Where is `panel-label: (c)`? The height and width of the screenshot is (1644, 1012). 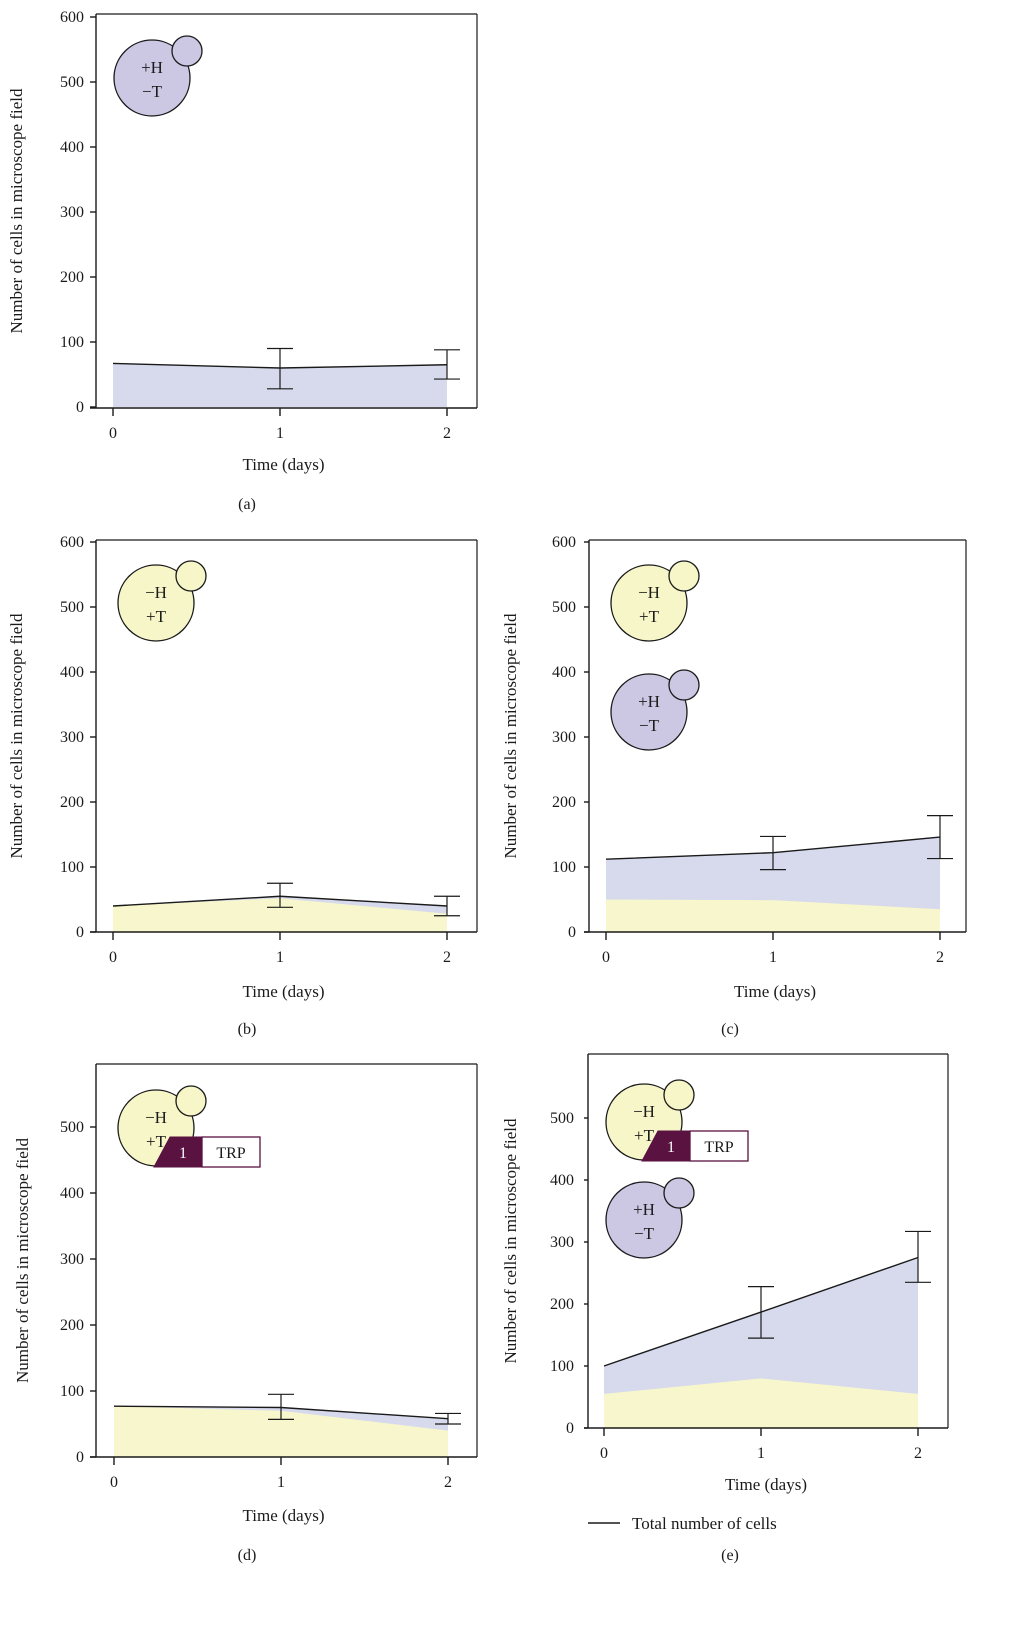
panel-label: (c) is located at coordinates (730, 1029).